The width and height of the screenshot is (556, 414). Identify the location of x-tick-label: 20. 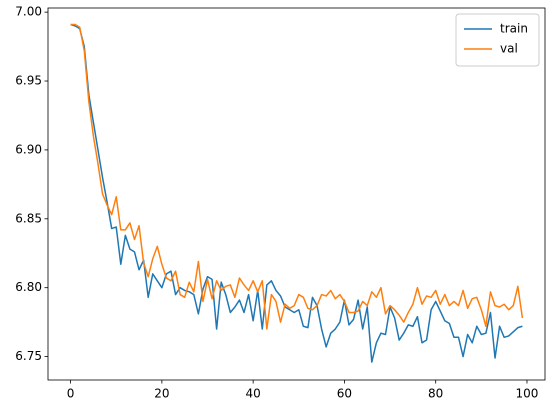
(161, 394).